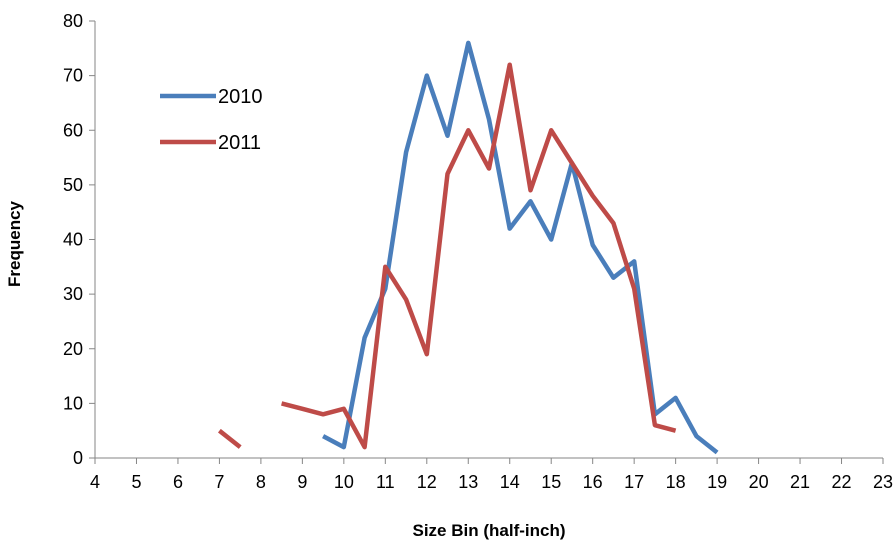 This screenshot has width=896, height=546. I want to click on x-tick-label: 23, so click(883, 482).